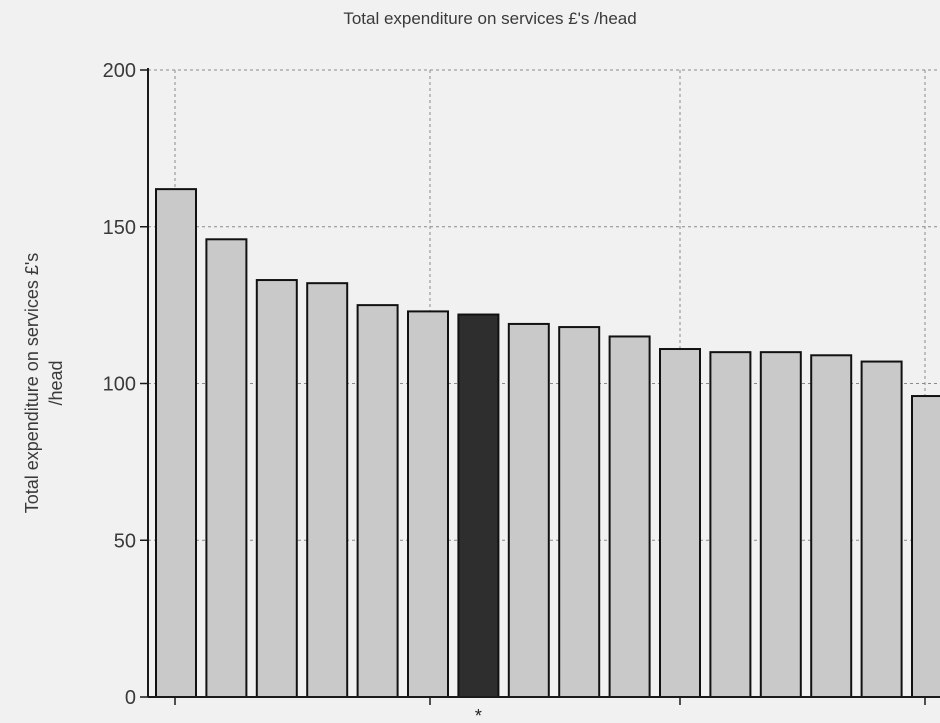 This screenshot has width=940, height=723. What do you see at coordinates (478, 505) in the screenshot?
I see `bar-highlighted` at bounding box center [478, 505].